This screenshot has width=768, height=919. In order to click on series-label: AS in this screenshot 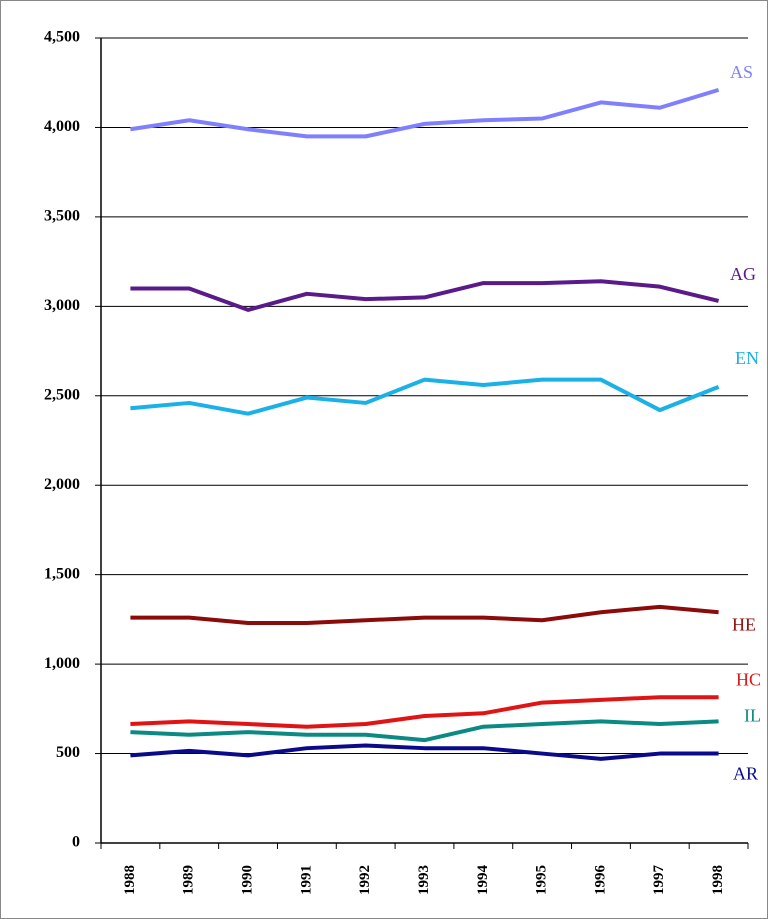, I will do `click(741, 72)`.